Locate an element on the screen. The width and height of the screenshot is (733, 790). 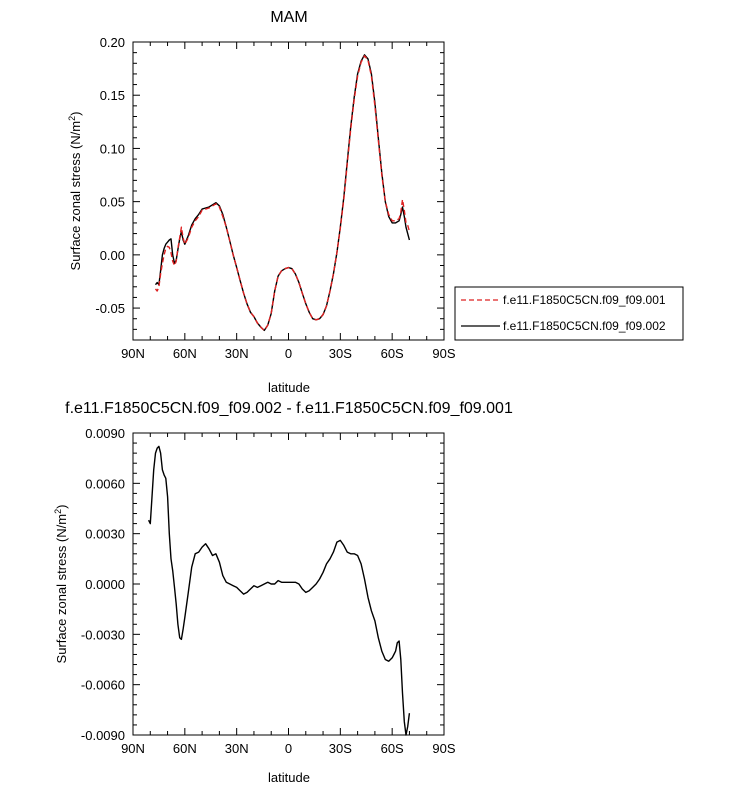
legend-label-series-2: f.e11.F1850C5CN.f09_f09.002 is located at coordinates (584, 326).